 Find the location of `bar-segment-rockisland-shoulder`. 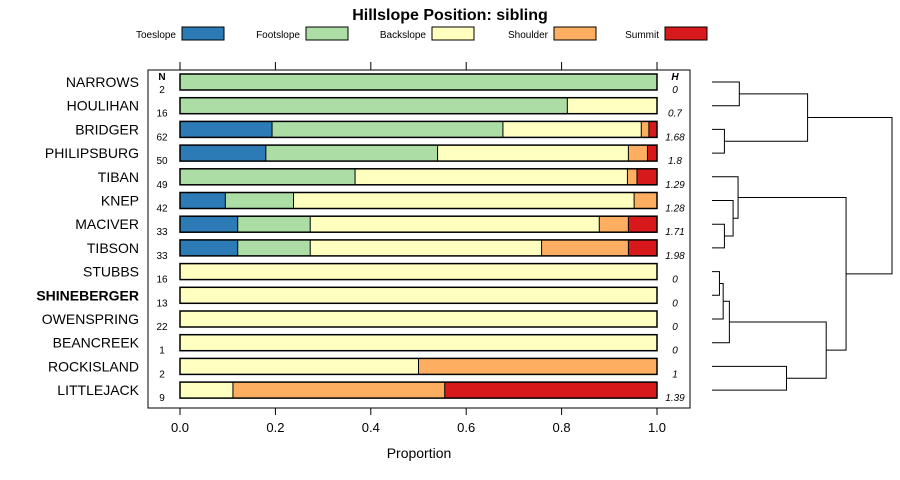

bar-segment-rockisland-shoulder is located at coordinates (537, 366).